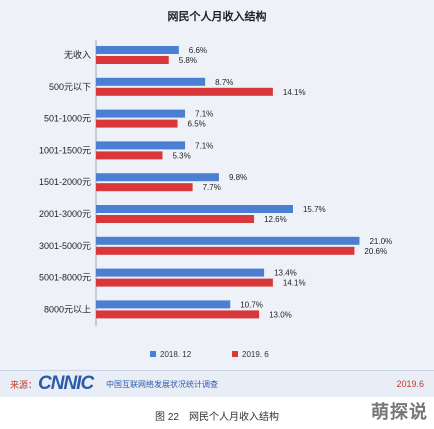 The width and height of the screenshot is (434, 429). I want to click on category-label: 1501-2000元, so click(65, 182).